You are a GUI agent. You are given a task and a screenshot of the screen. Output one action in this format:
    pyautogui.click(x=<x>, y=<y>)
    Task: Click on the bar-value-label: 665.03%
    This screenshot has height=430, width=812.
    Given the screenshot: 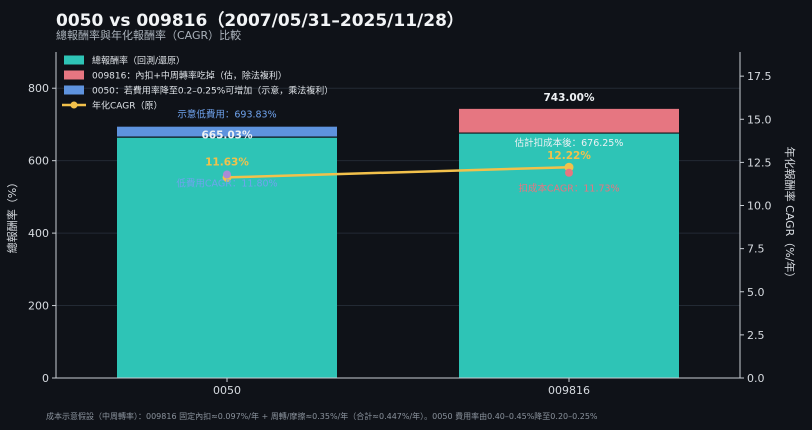 What is the action you would take?
    pyautogui.click(x=227, y=136)
    